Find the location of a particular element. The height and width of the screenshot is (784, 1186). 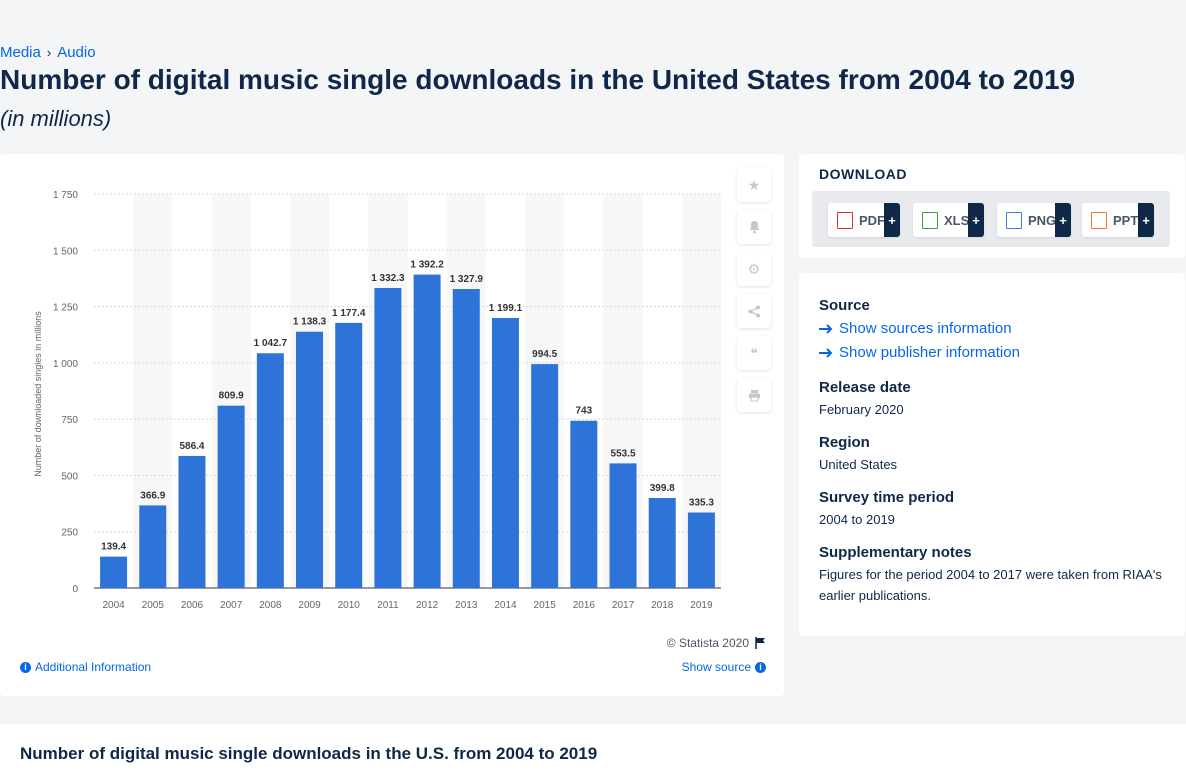

additional-information-link: i Additional Information is located at coordinates (85, 667).